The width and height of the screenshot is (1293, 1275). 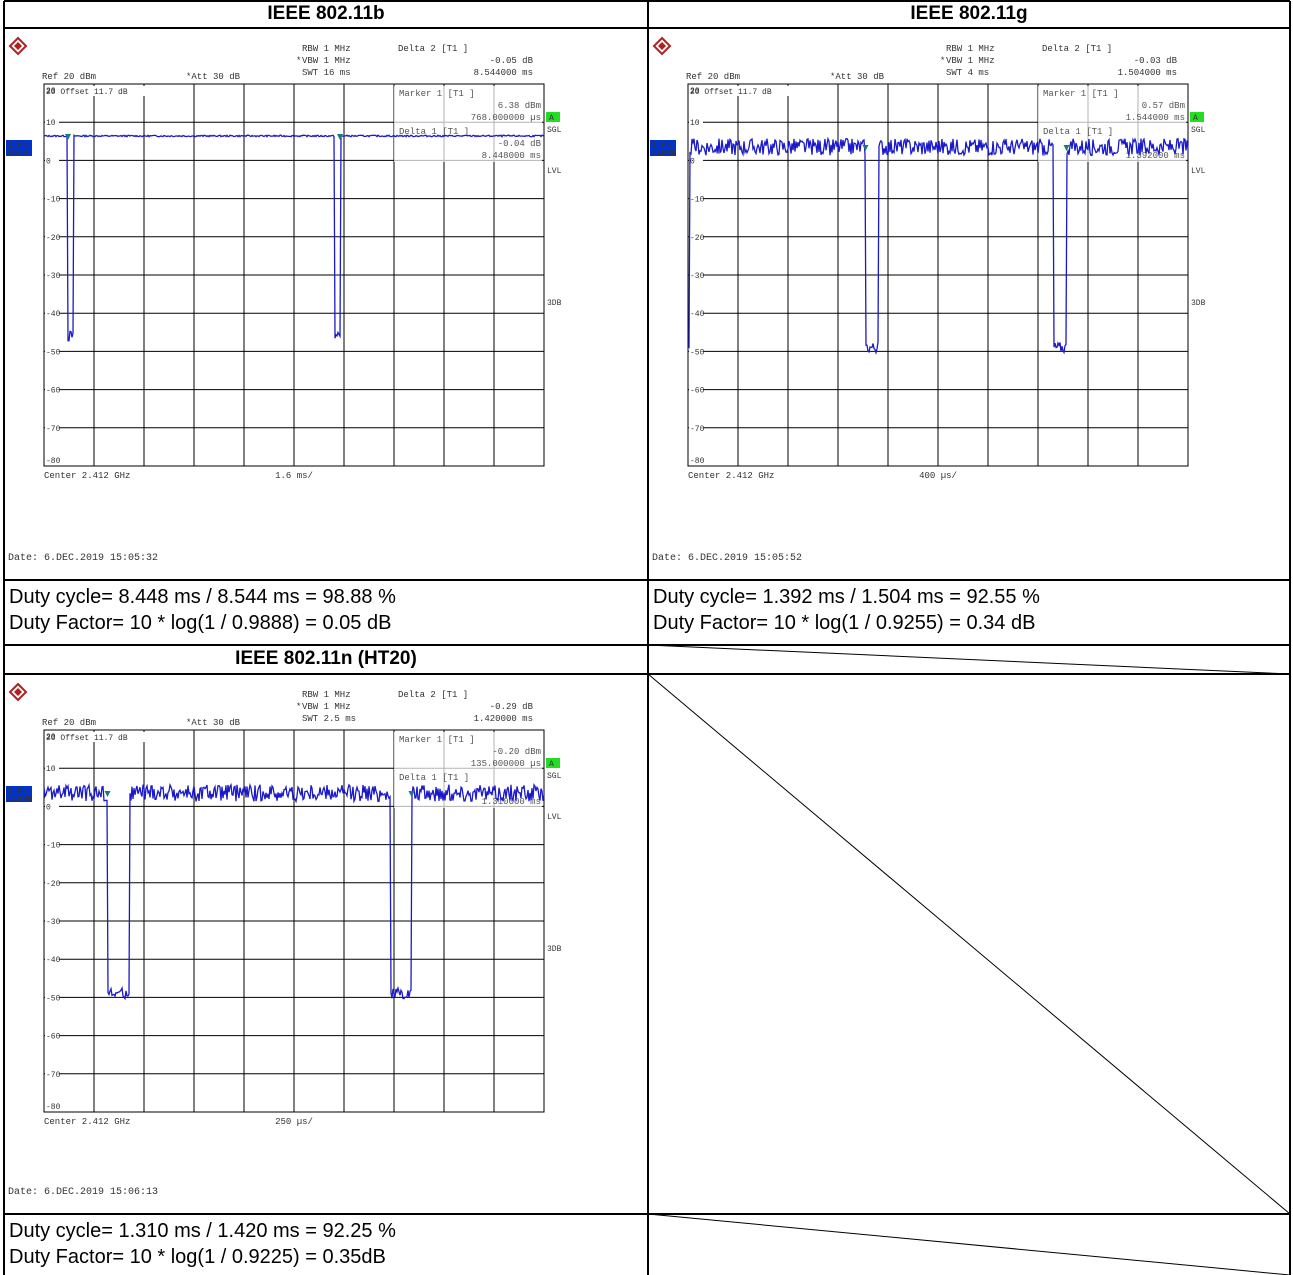 I want to click on marker1-time: 1.544000 ms, so click(x=1155, y=118).